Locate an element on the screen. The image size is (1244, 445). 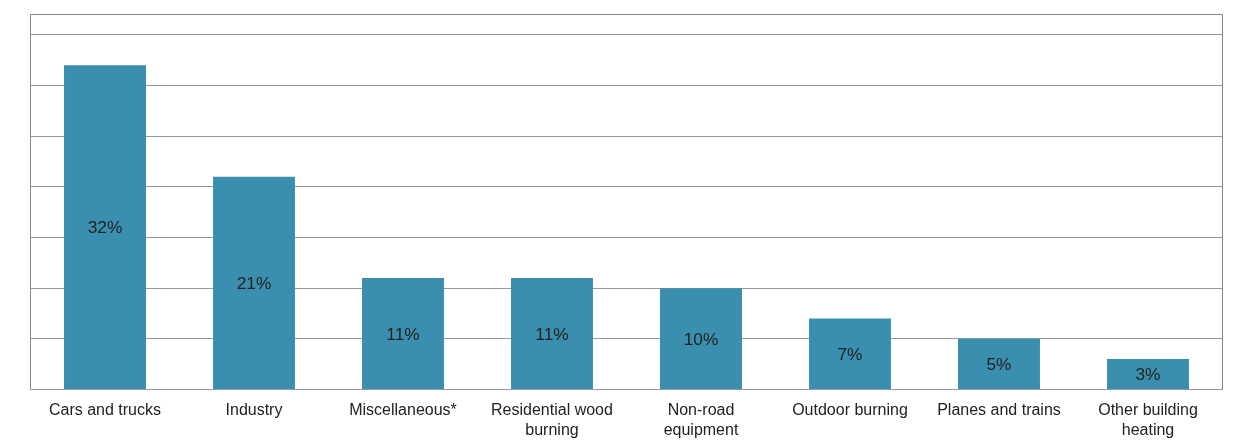
x-tick-label: Other building heating is located at coordinates (1148, 419).